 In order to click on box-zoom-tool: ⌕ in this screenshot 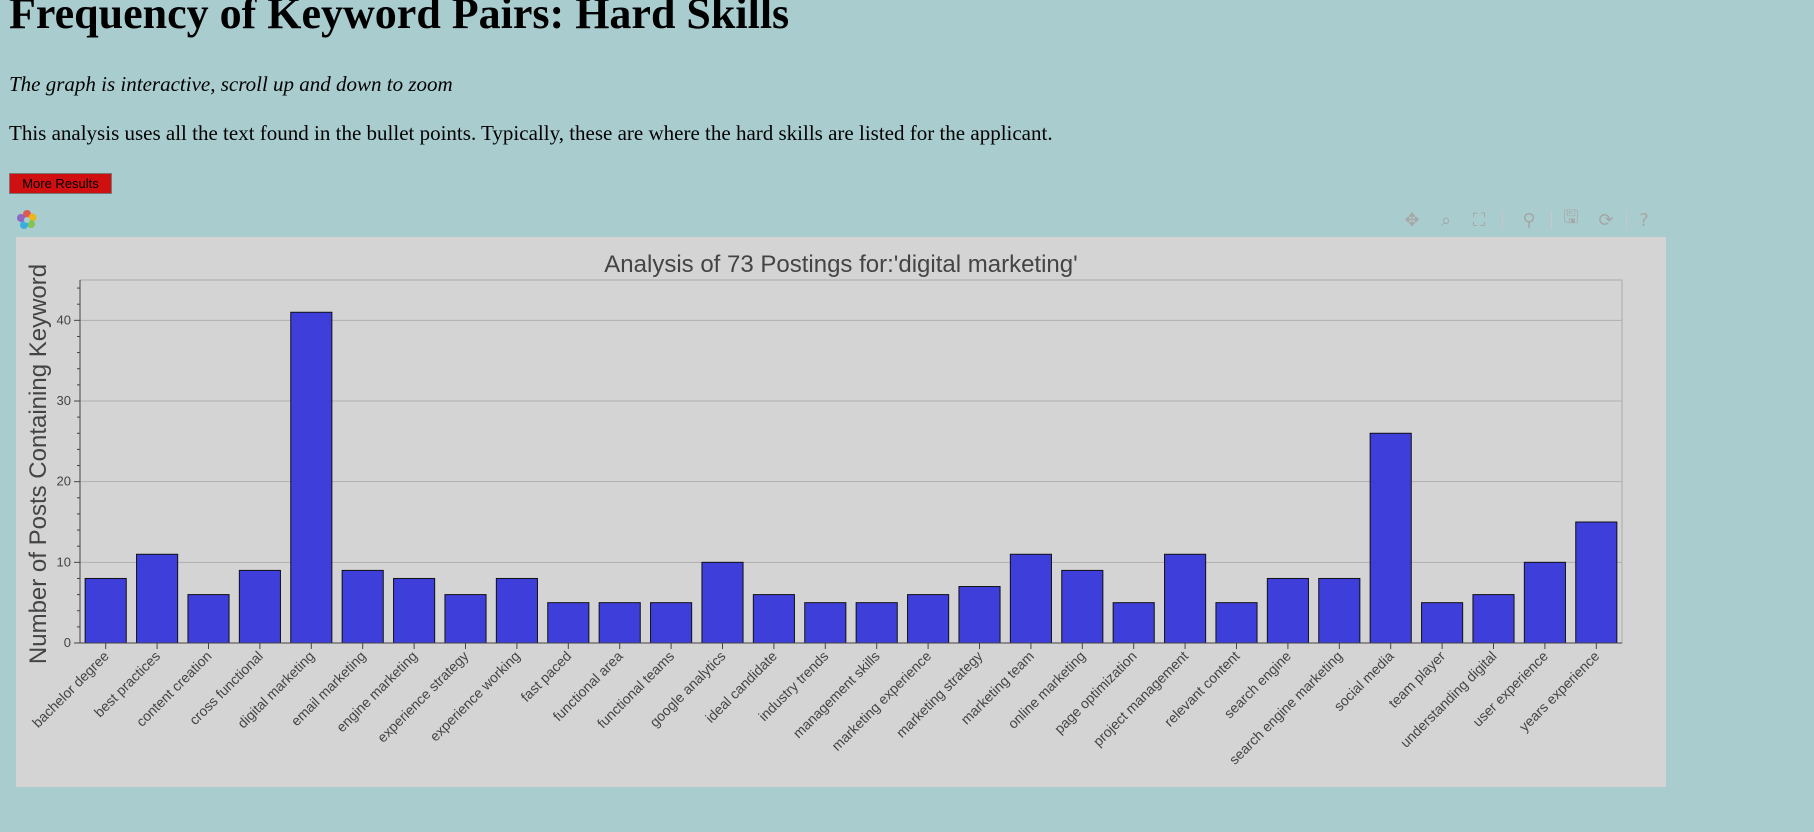, I will do `click(1446, 220)`.